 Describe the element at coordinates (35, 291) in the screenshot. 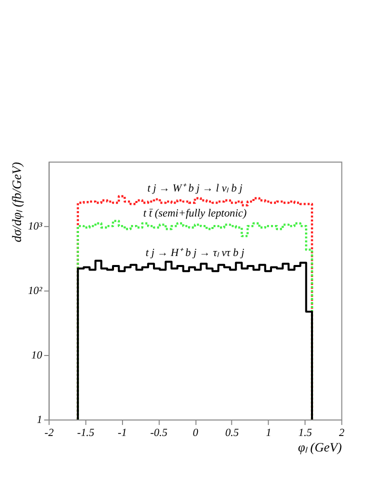

I see `y-tick-label: 10²` at that location.